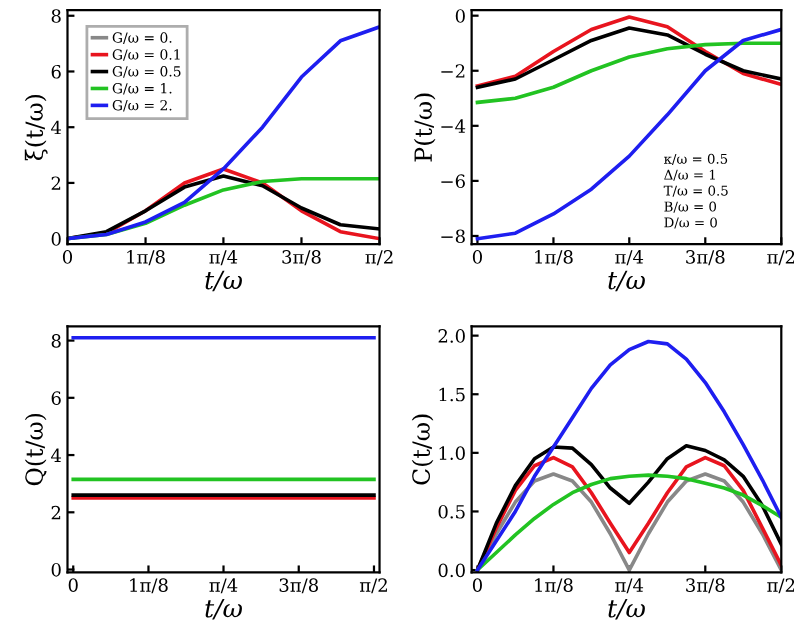 Image resolution: width=794 pixels, height=636 pixels. Describe the element at coordinates (453, 71) in the screenshot. I see `y-tick-label: −2` at that location.